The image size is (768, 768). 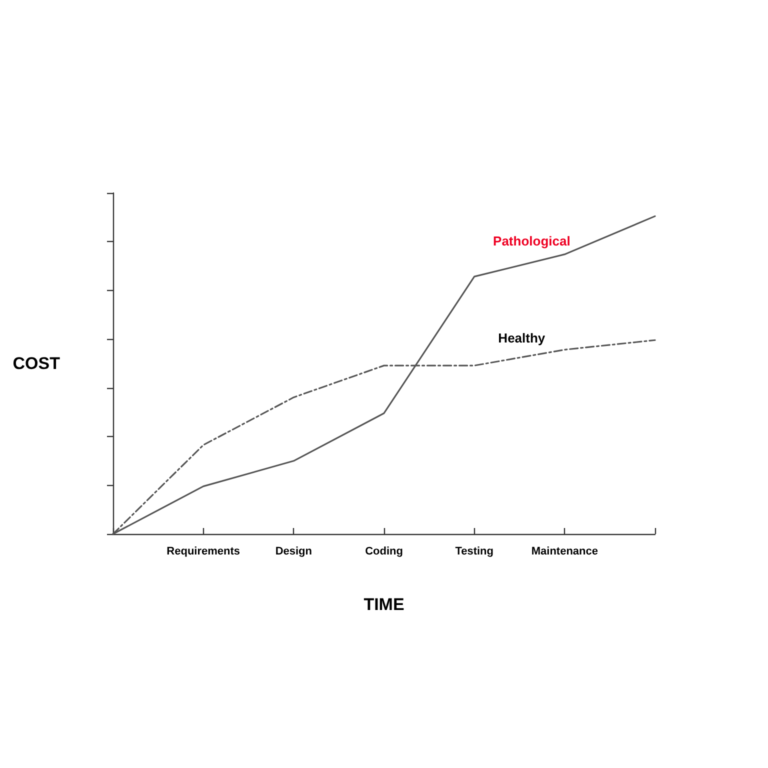 What do you see at coordinates (203, 552) in the screenshot?
I see `x-tick-label: Requirements` at bounding box center [203, 552].